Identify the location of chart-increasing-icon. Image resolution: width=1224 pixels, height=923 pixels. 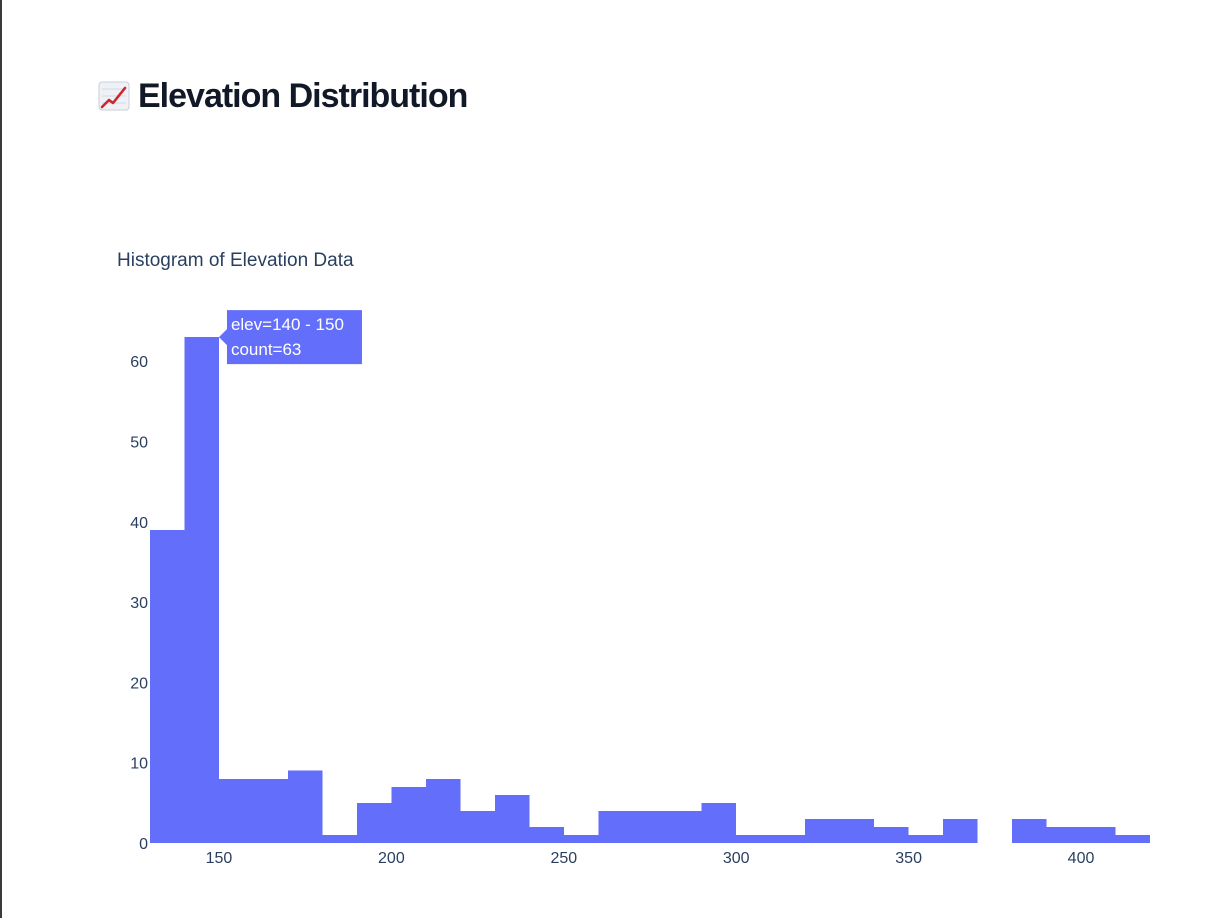
(114, 96).